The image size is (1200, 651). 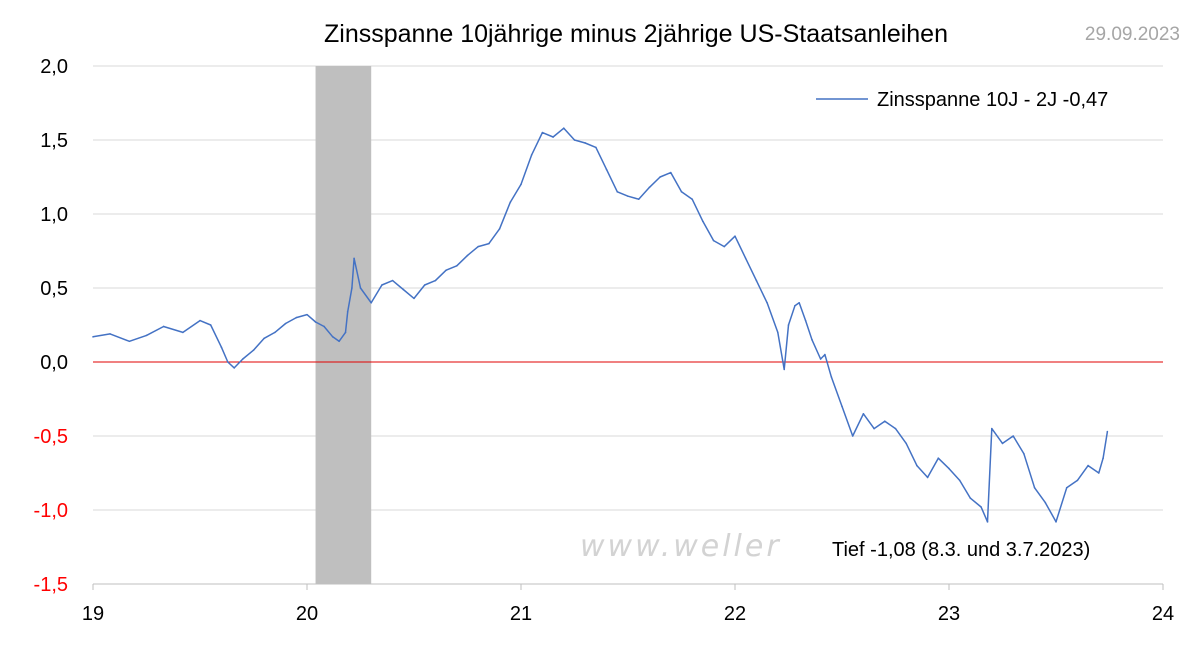 I want to click on x-tick-label: 23, so click(x=949, y=614).